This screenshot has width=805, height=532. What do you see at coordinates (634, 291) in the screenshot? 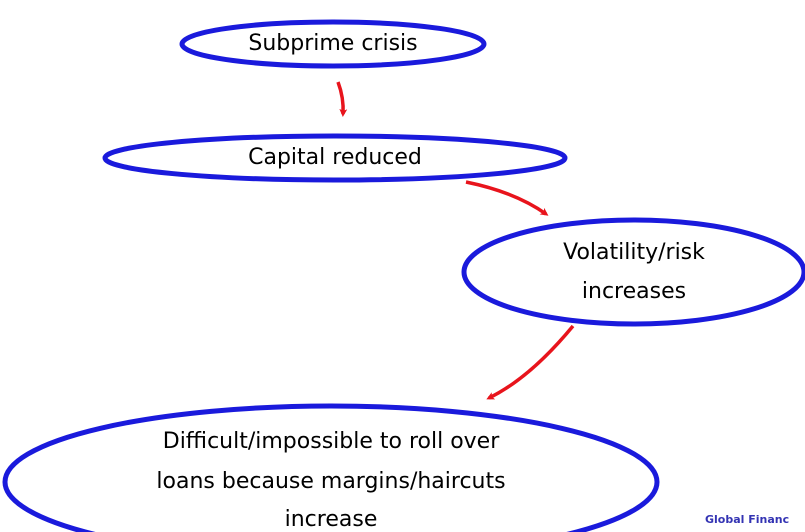
I see `node-label: increases` at bounding box center [634, 291].